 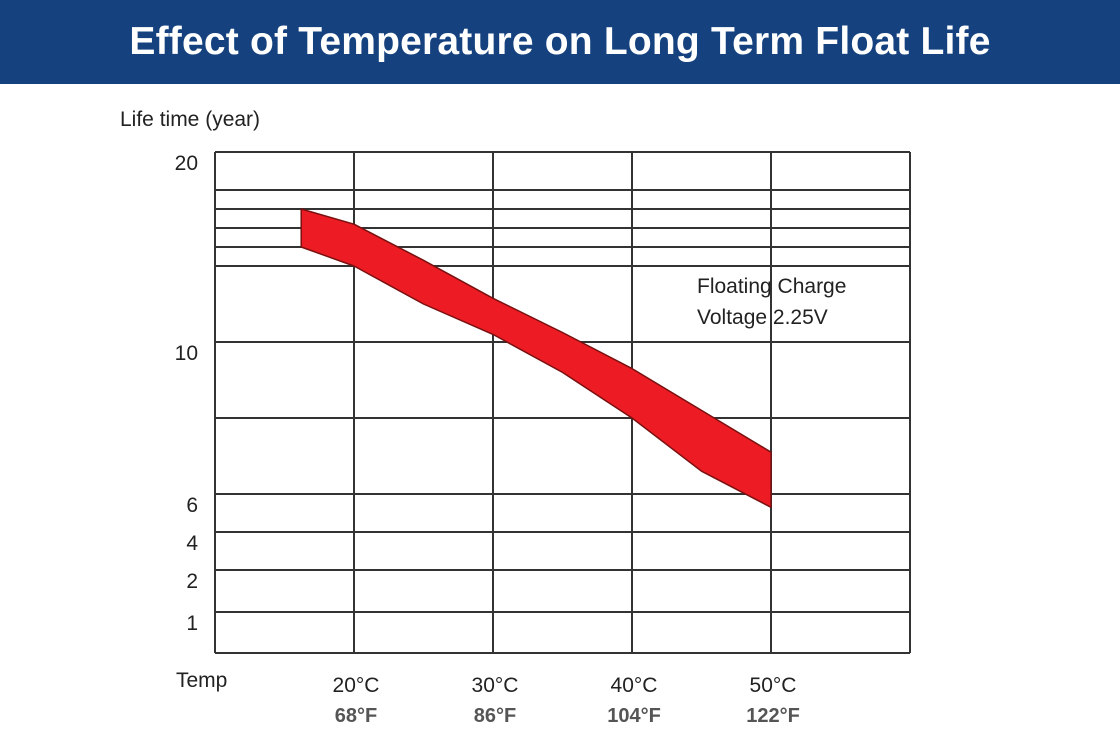 I want to click on x-tick-label-celsius: 50°C, so click(x=773, y=685).